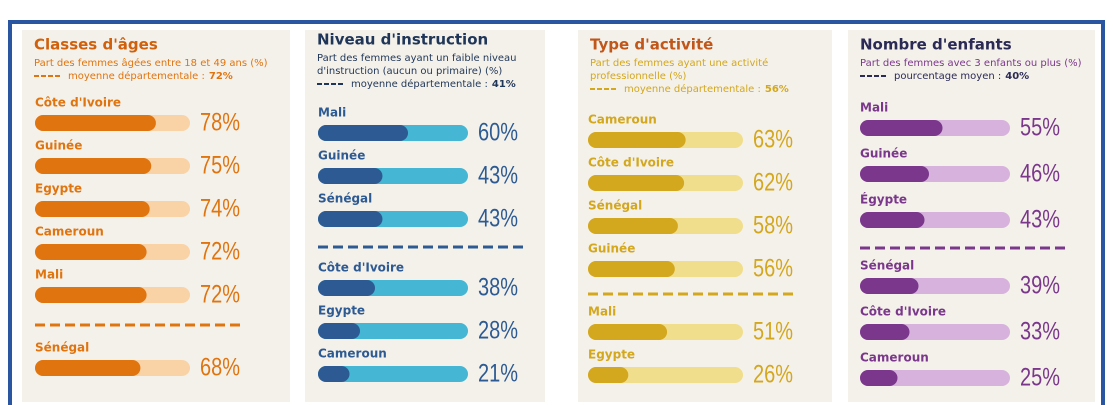  I want to click on panel-title: Type d'activité, so click(651, 45).